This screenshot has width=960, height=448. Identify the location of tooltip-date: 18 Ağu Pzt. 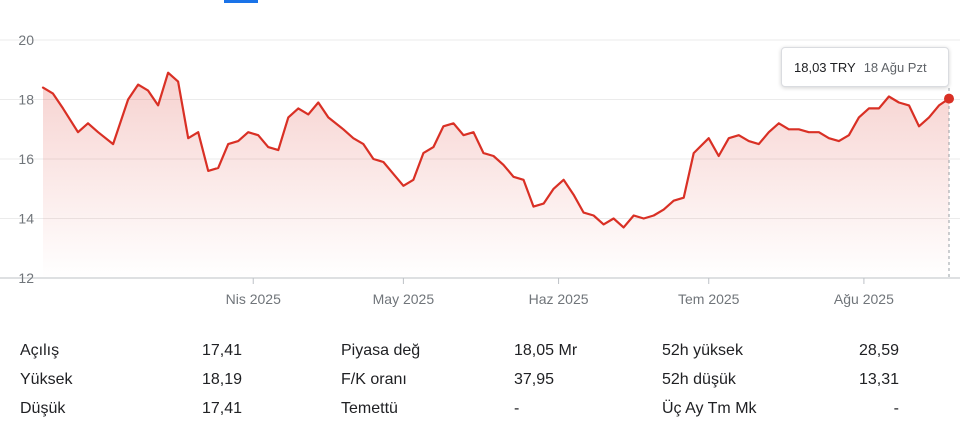
(895, 67).